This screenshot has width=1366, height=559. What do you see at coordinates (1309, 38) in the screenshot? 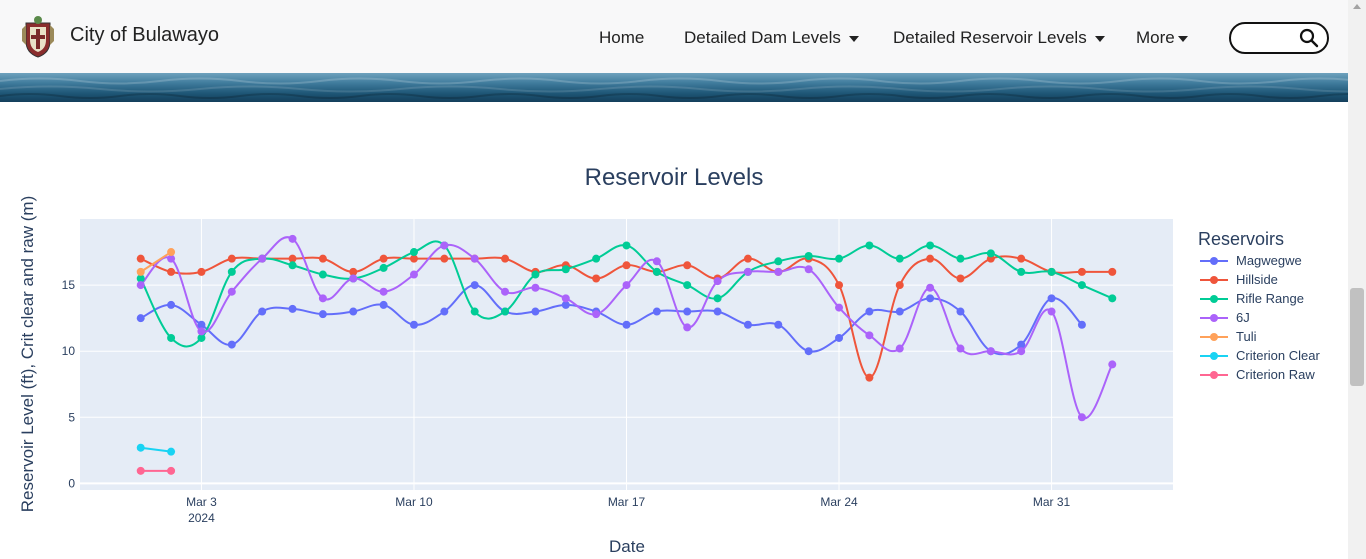
I see `search-icon` at bounding box center [1309, 38].